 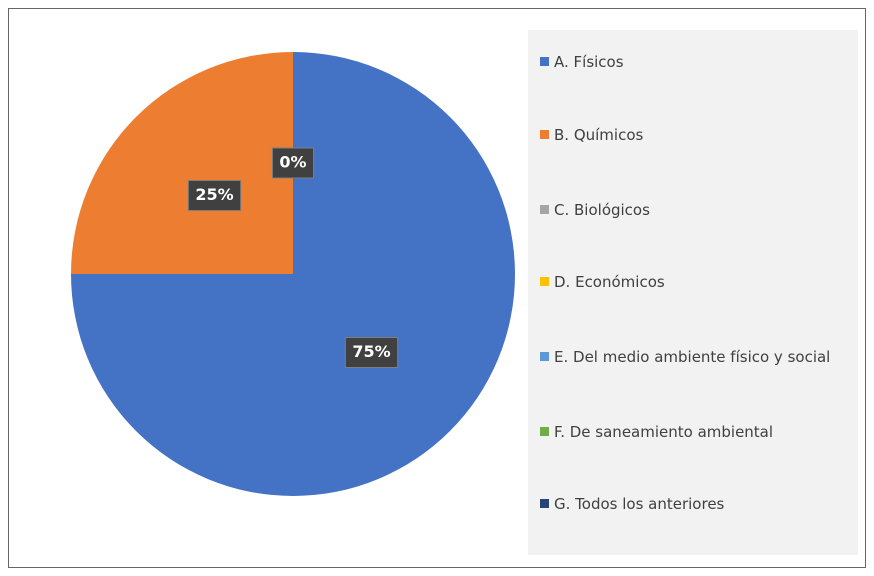 I want to click on data-label-text: 75%, so click(x=371, y=351).